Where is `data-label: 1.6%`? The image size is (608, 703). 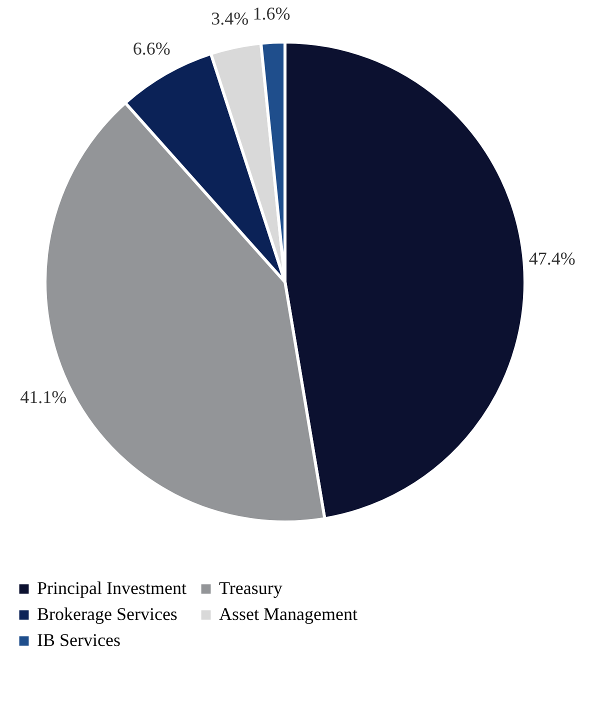 data-label: 1.6% is located at coordinates (271, 13).